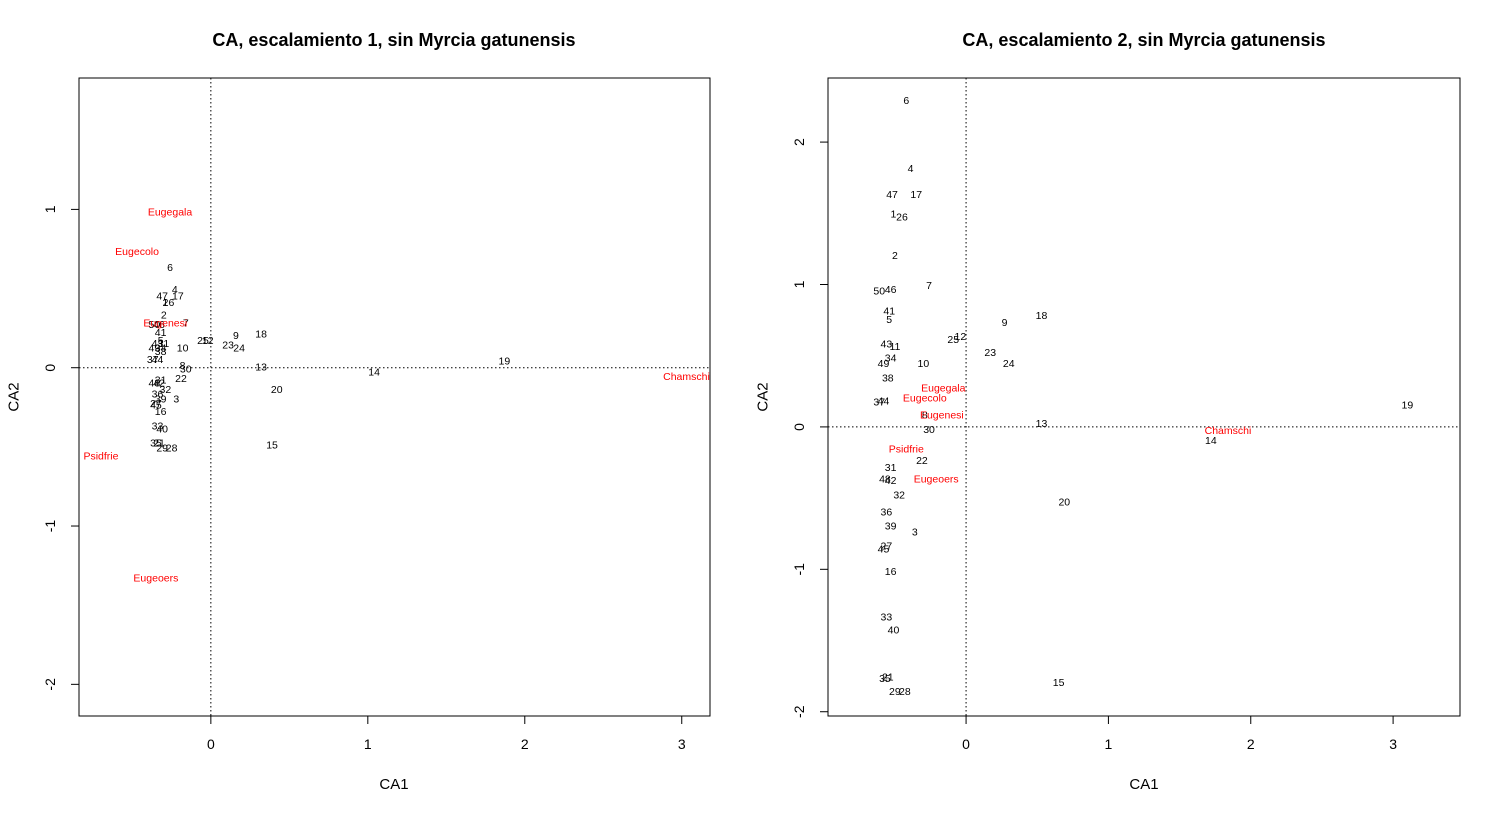 The width and height of the screenshot is (1500, 814). Describe the element at coordinates (885, 480) in the screenshot. I see `site-label: 48` at that location.